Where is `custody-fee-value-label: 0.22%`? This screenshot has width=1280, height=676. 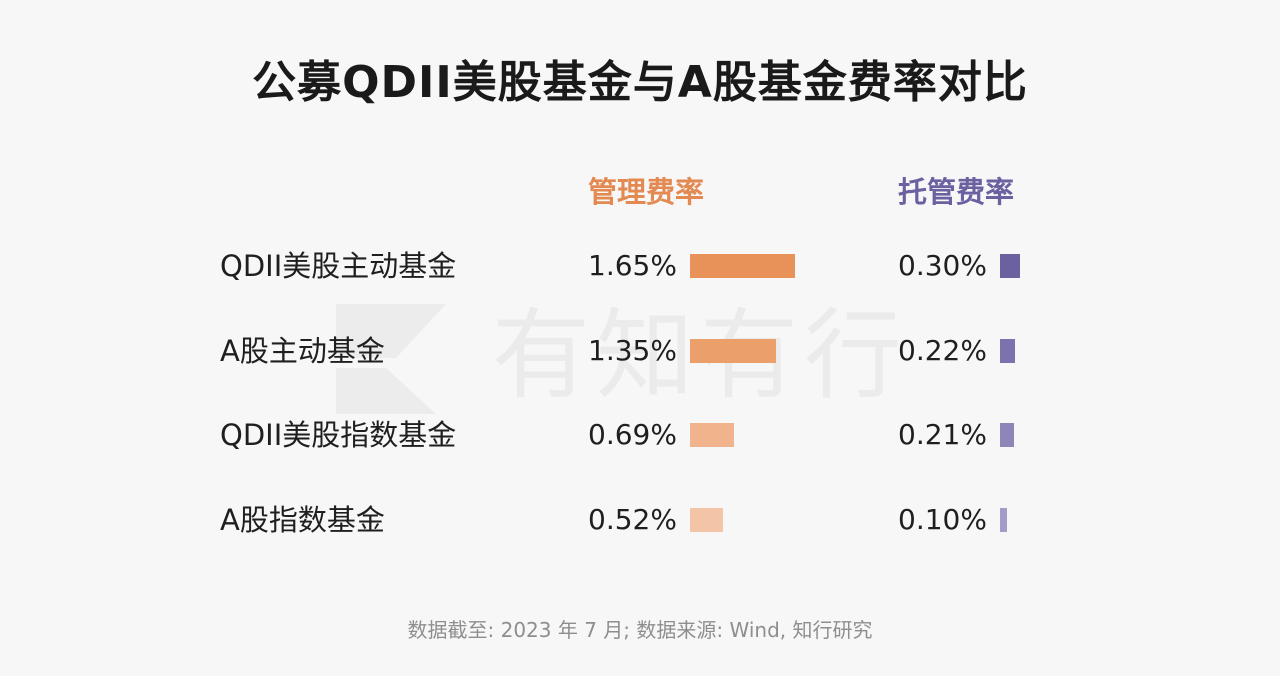
custody-fee-value-label: 0.22% is located at coordinates (942, 350).